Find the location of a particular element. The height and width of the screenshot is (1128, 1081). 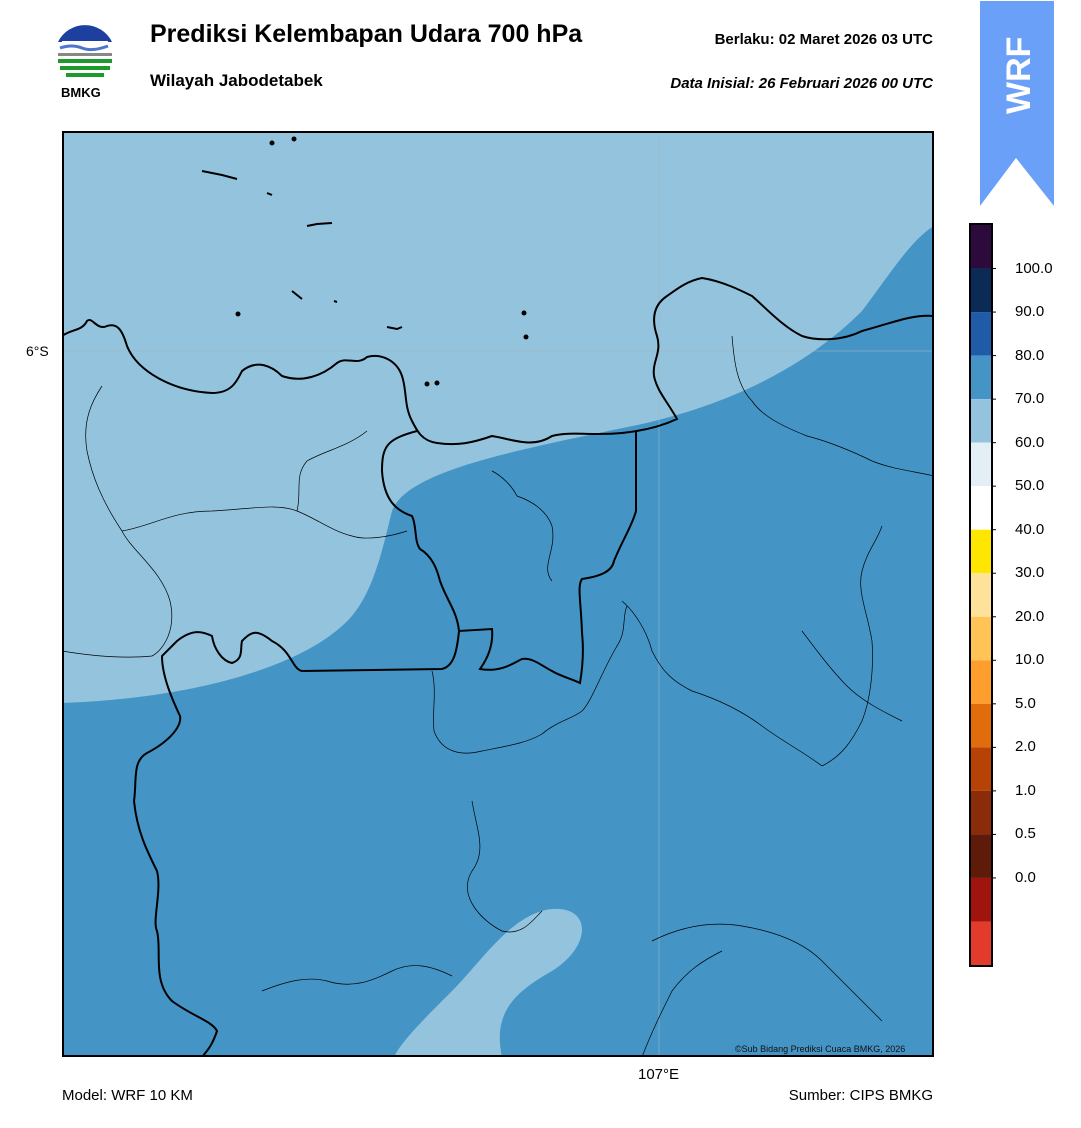

source-label: Sumber: CIPS BMKG is located at coordinates (860, 1095).